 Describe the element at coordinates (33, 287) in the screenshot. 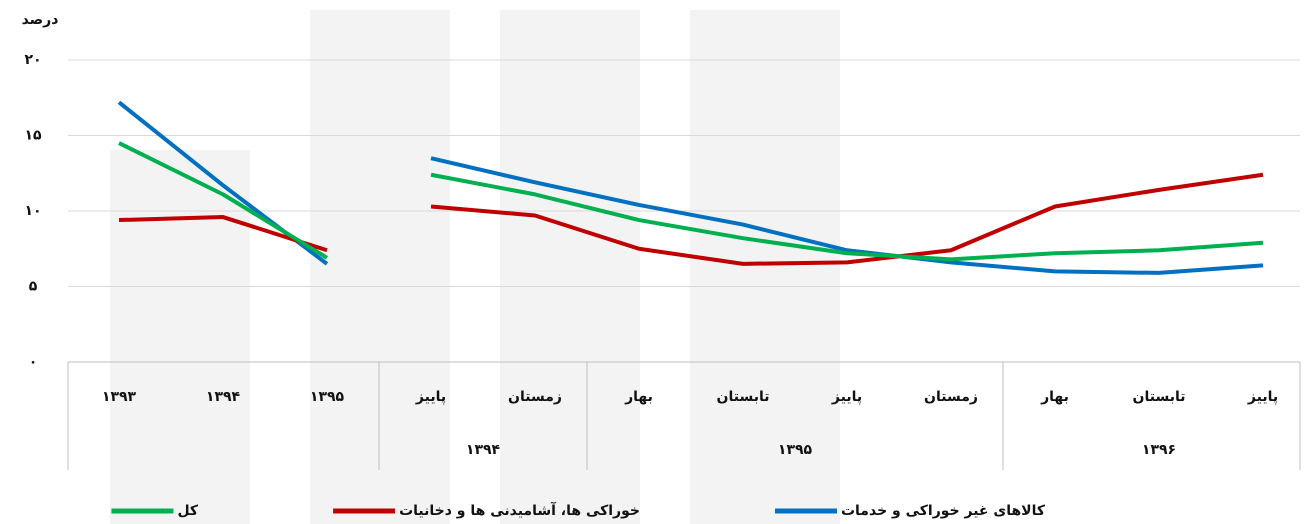

I see `y-tick-label: ۵` at that location.